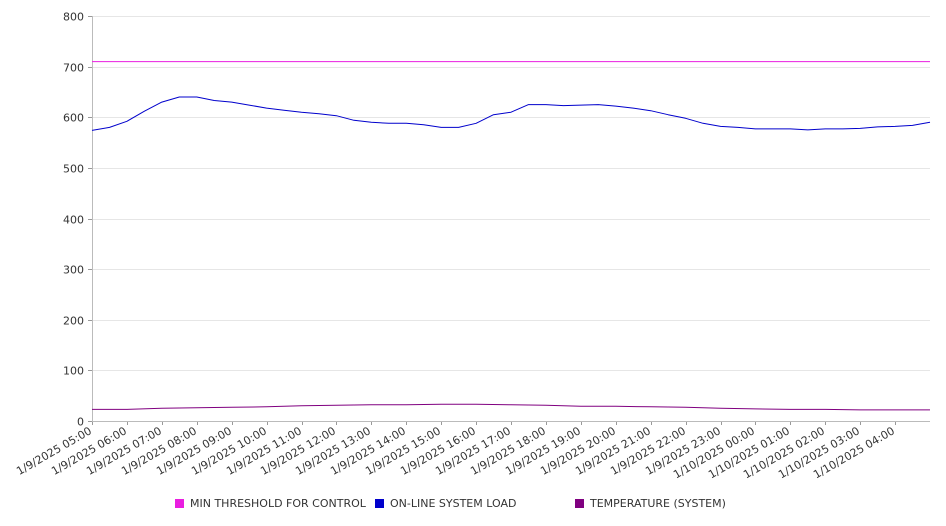 This screenshot has height=526, width=946. I want to click on legend-label-temperature: TEMPERATURE (SYSTEM), so click(658, 503).